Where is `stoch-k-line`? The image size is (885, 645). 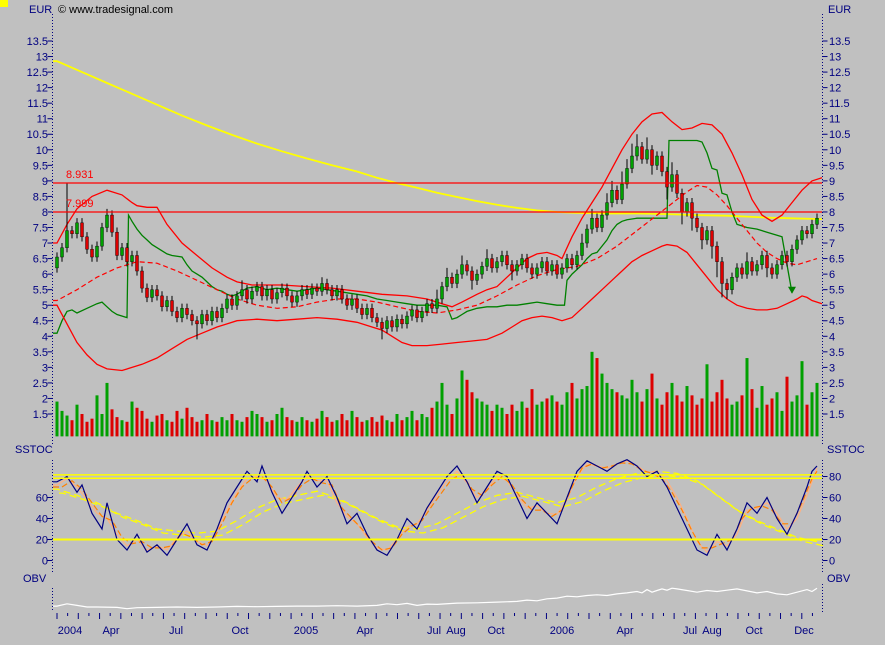 stoch-k-line is located at coordinates (435, 508).